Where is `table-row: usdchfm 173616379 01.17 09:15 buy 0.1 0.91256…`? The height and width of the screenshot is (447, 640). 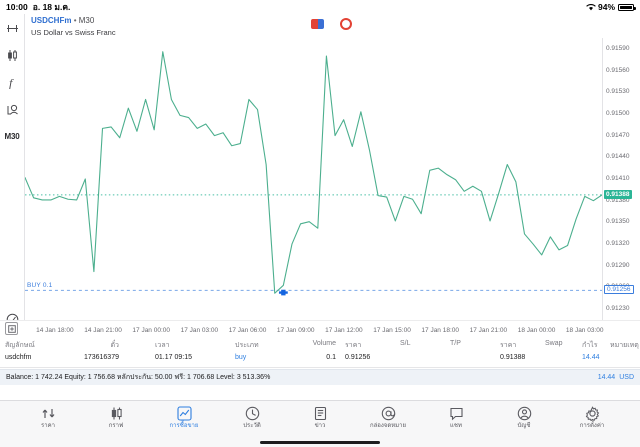
table-row: usdchfm 173616379 01.17 09:15 buy 0.1 0.91256… is located at coordinates (320, 359).